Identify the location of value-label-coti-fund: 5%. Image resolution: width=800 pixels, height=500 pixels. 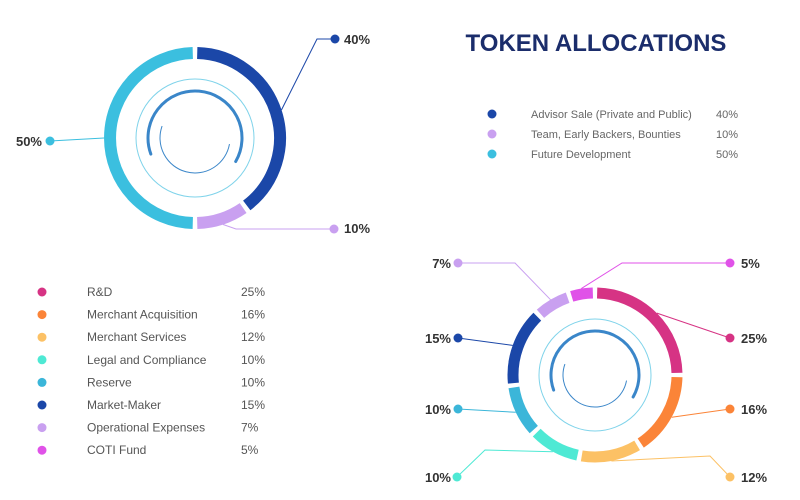
(750, 263).